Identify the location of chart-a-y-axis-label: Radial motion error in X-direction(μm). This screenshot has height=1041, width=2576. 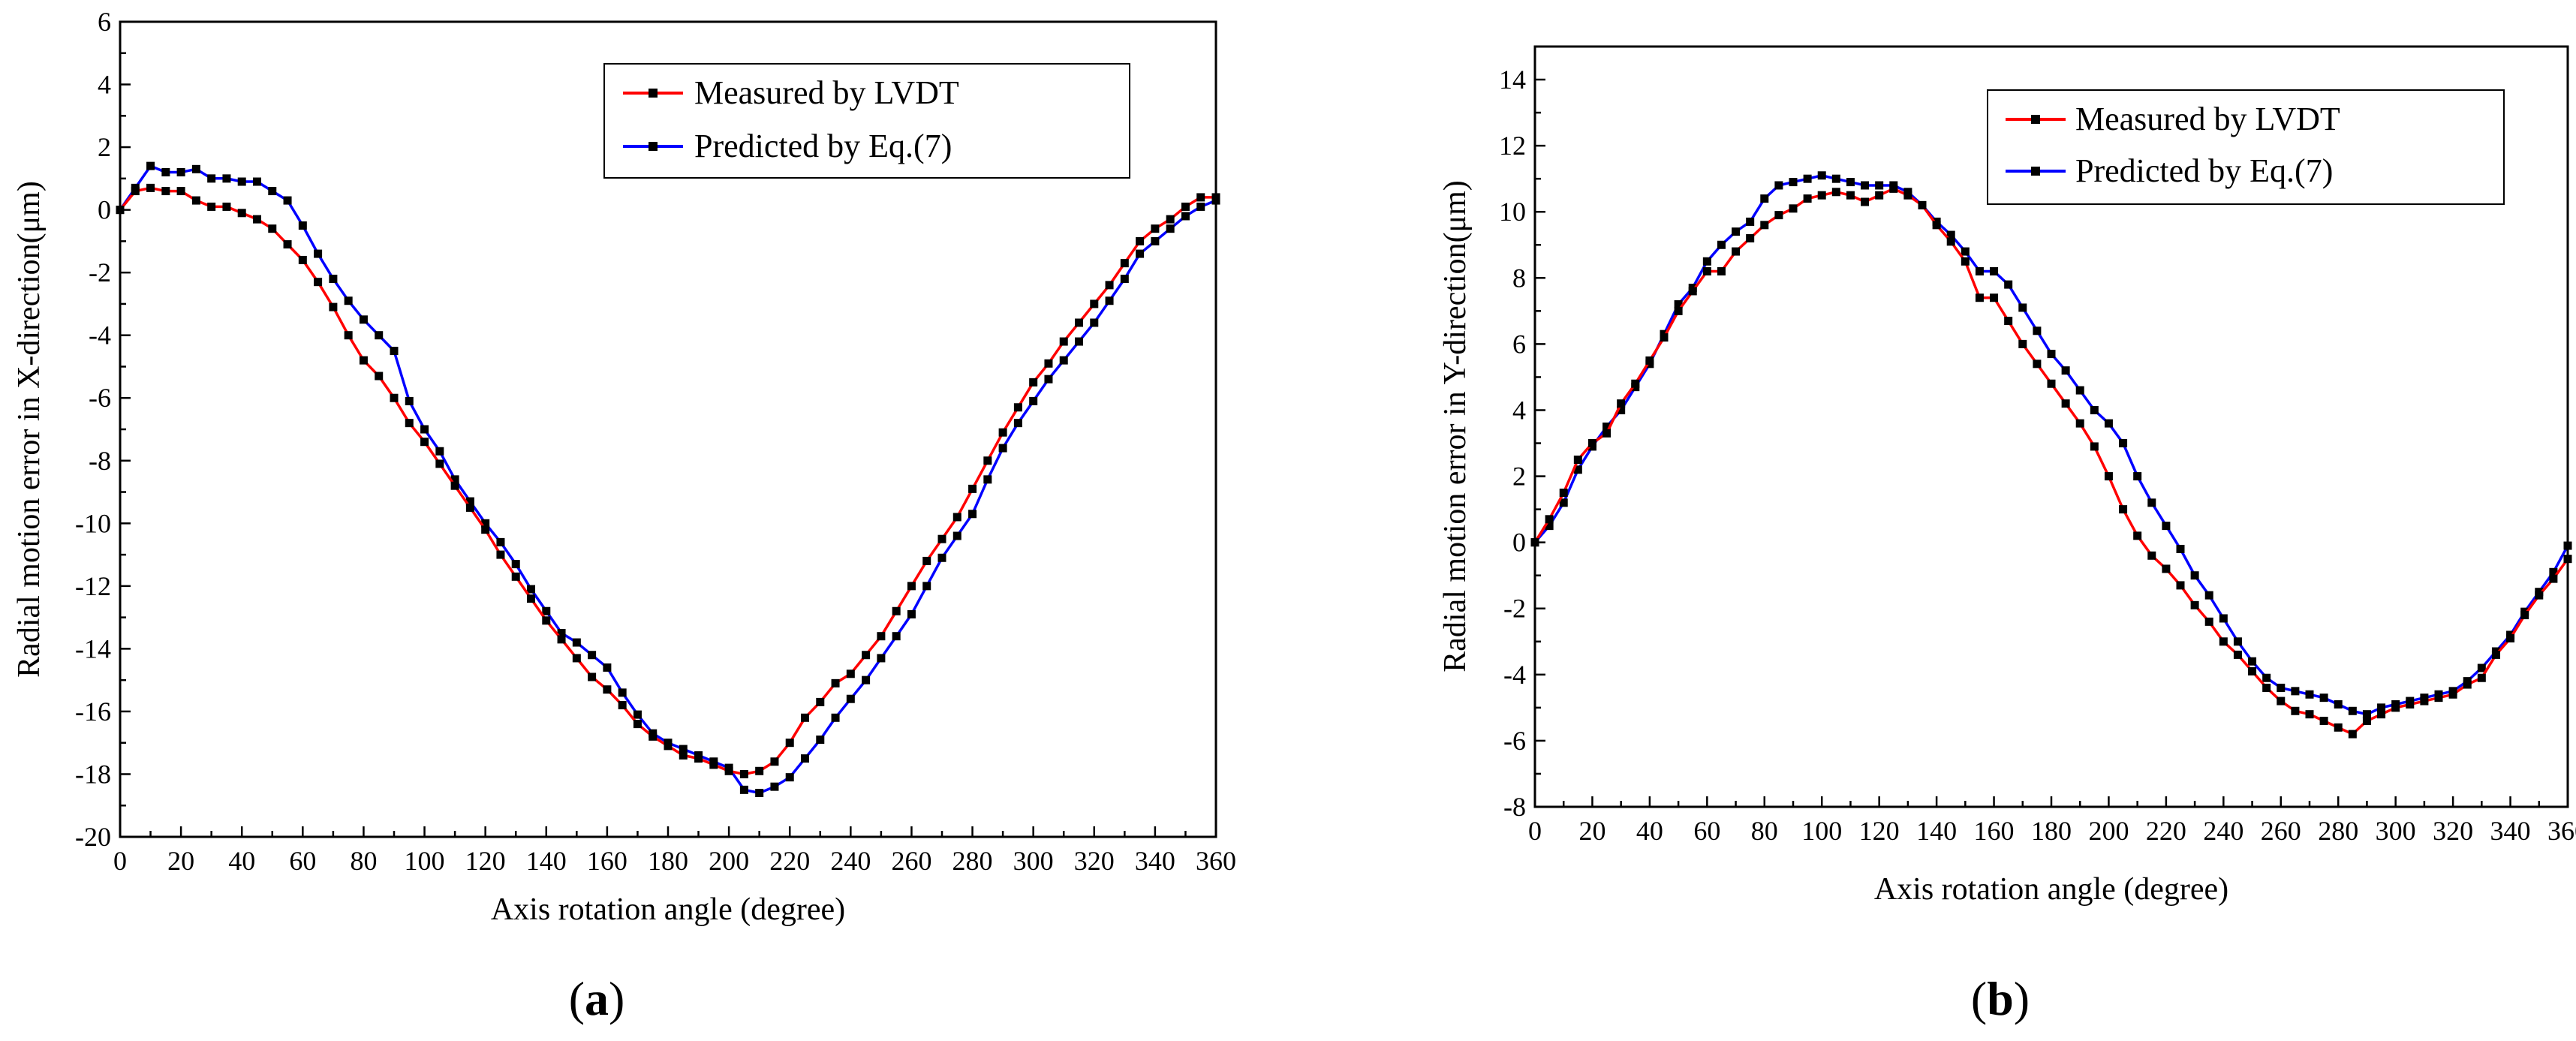
(29, 429).